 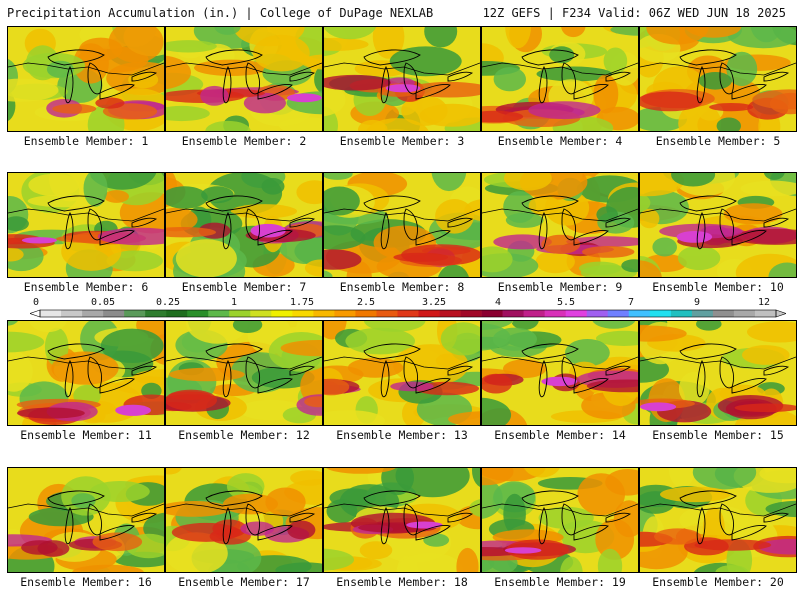 I want to click on ensemble-member-panel: Ensemble Member: 1, so click(x=86, y=89).